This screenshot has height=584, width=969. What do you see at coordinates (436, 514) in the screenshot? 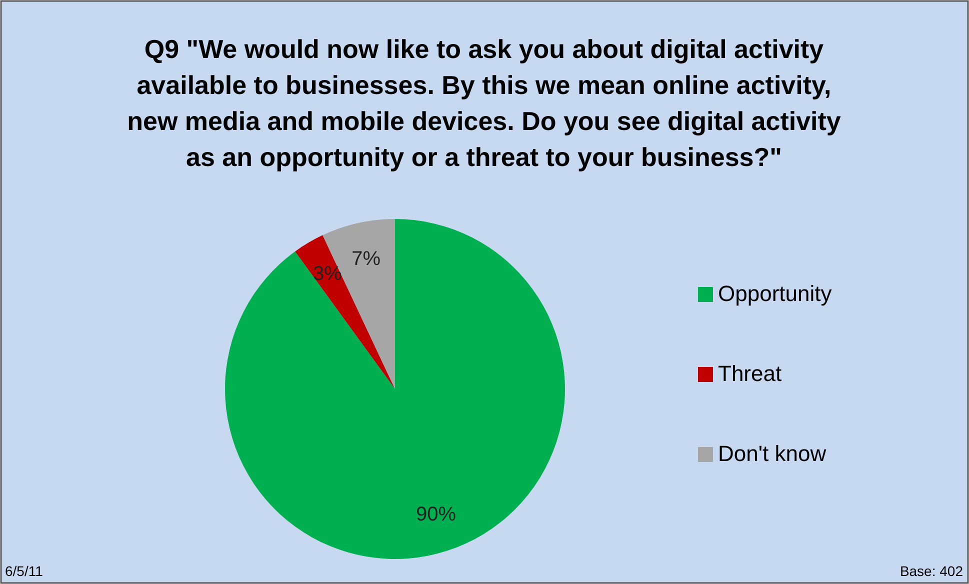
I see `data-label: 90%` at bounding box center [436, 514].